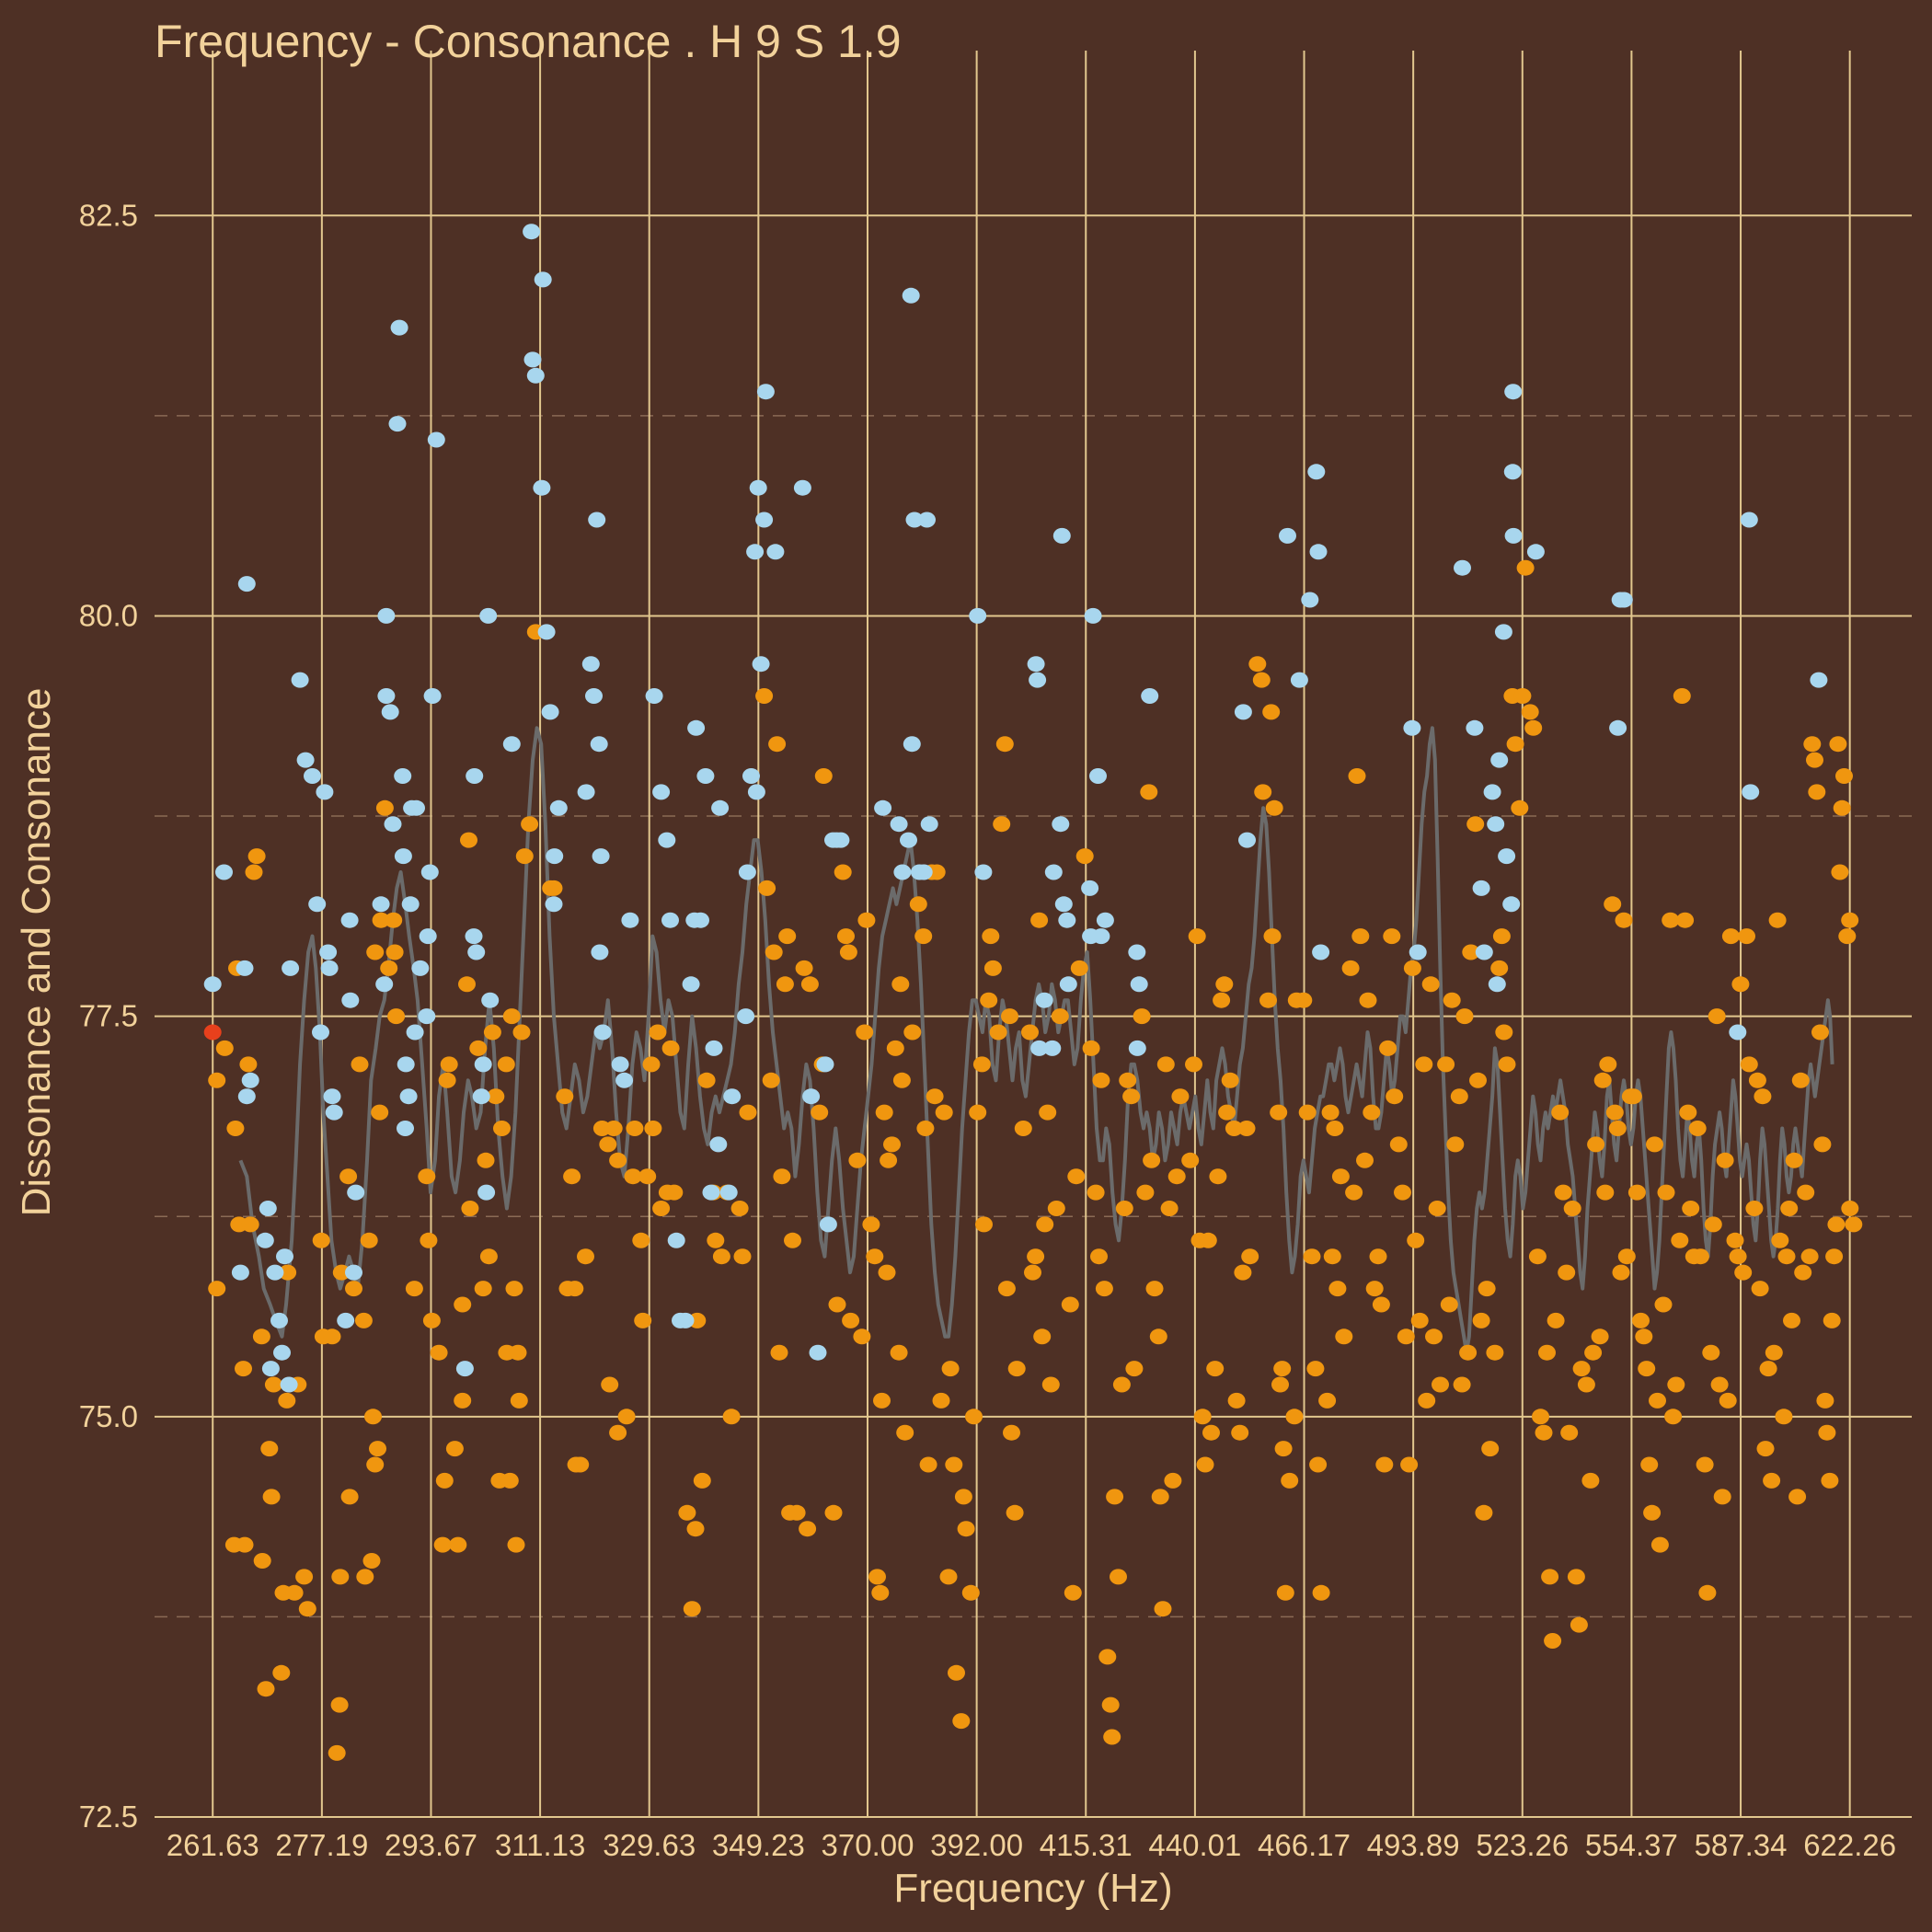 The image size is (1932, 1932). Describe the element at coordinates (108, 1416) in the screenshot. I see `y-tick-label: 75.0` at that location.